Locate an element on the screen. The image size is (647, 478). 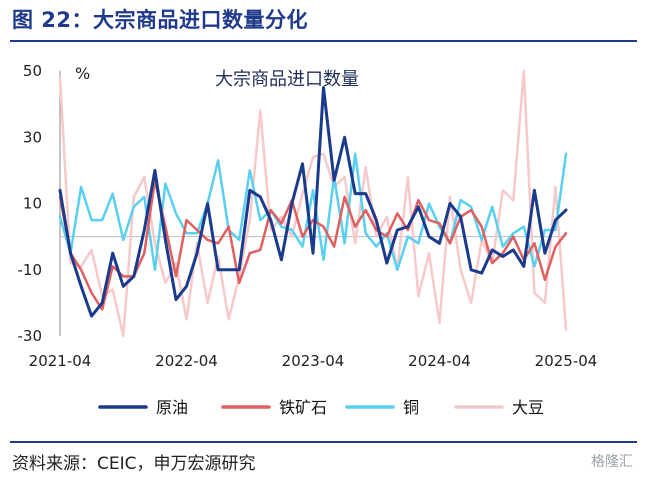
legend-label: 原油 is located at coordinates (172, 407).